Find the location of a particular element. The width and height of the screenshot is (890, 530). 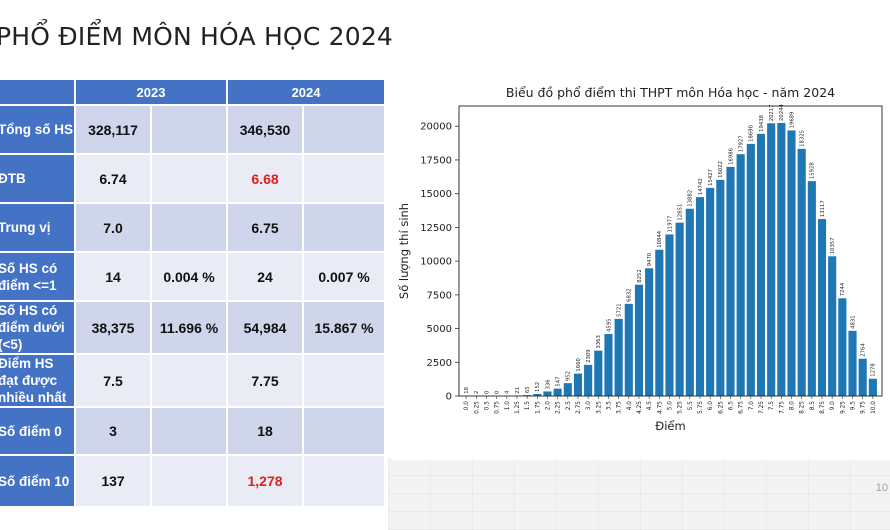

percent-2024: 0.007 % is located at coordinates (344, 276).